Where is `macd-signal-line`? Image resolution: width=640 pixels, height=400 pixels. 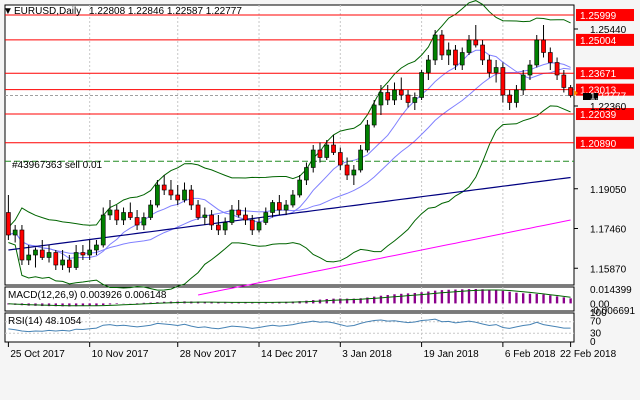
macd-signal-line is located at coordinates (289, 298).